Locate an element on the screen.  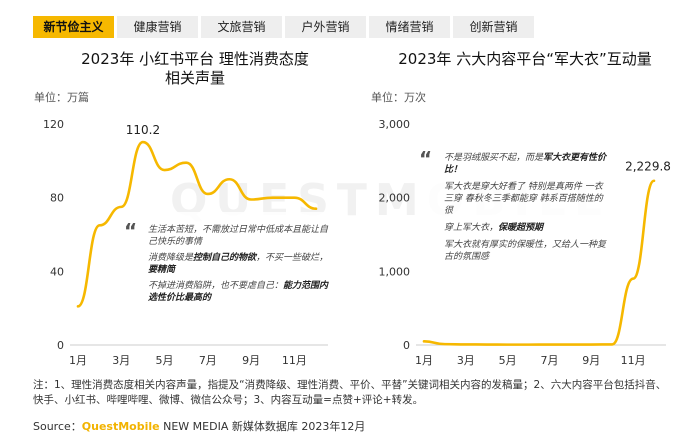
source-brand: QuestMobile is located at coordinates (120, 426).